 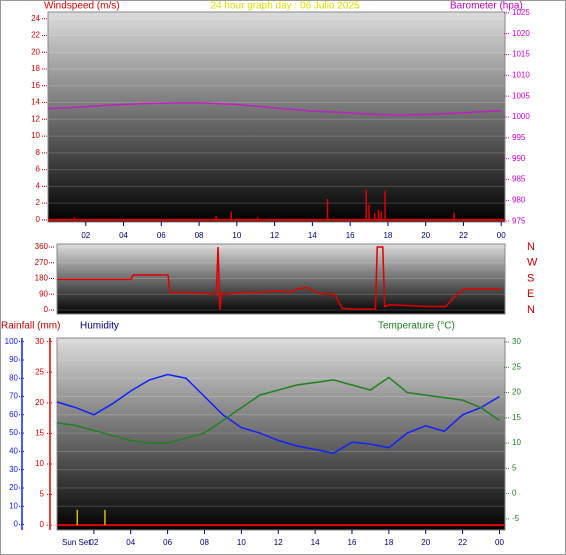 I want to click on y2-tick-label: 995, so click(x=519, y=137).